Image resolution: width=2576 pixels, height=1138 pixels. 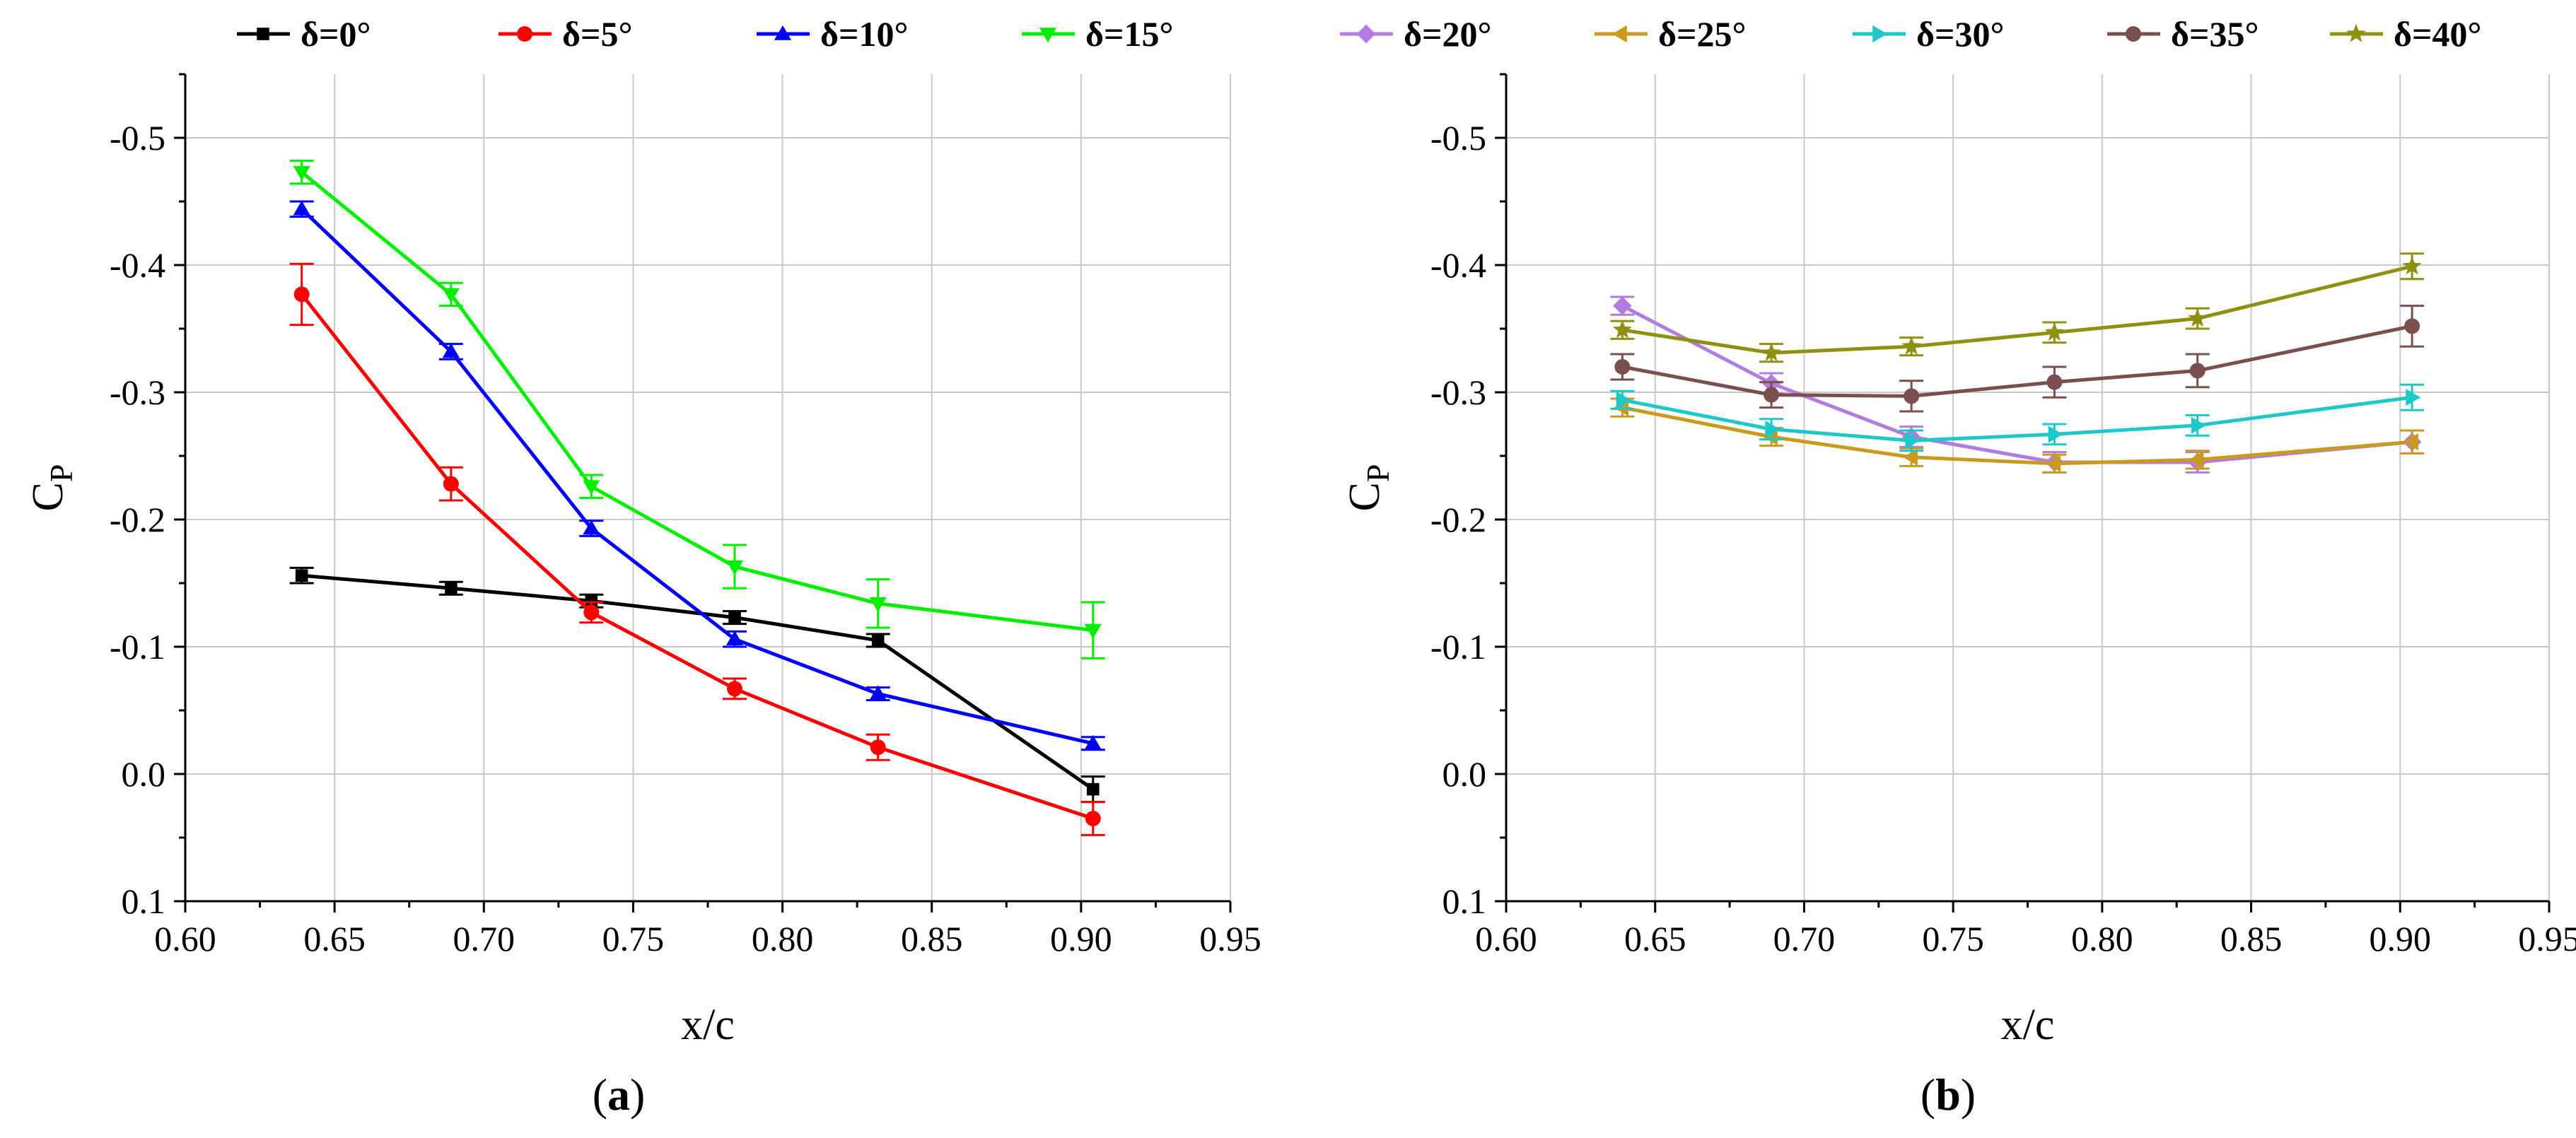 I want to click on panel-label-letter: a, so click(x=618, y=1094).